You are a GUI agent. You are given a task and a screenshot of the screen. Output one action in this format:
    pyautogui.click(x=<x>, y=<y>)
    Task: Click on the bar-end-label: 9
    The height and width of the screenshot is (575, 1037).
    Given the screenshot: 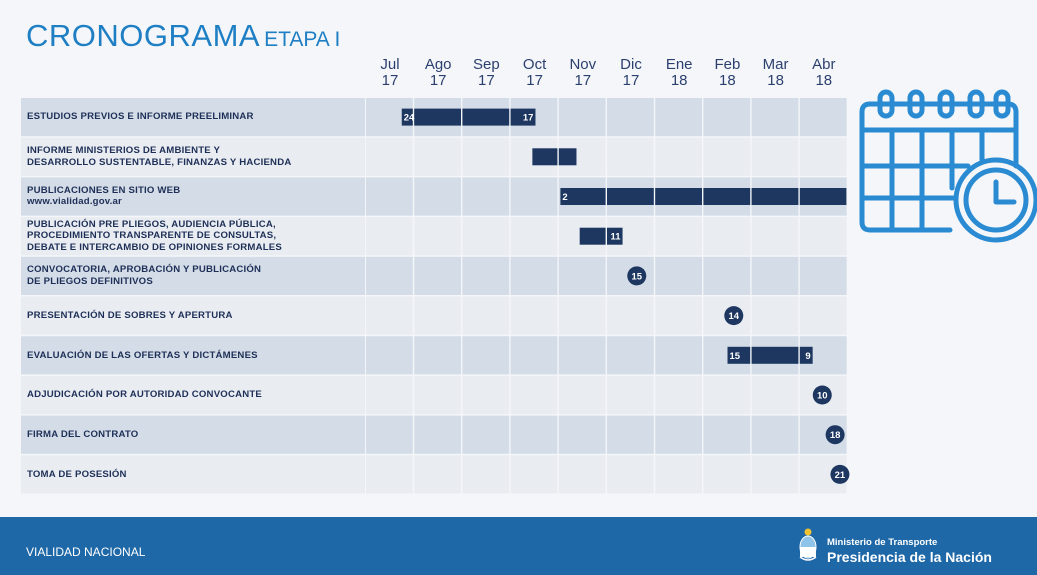 What is the action you would take?
    pyautogui.click(x=807, y=356)
    